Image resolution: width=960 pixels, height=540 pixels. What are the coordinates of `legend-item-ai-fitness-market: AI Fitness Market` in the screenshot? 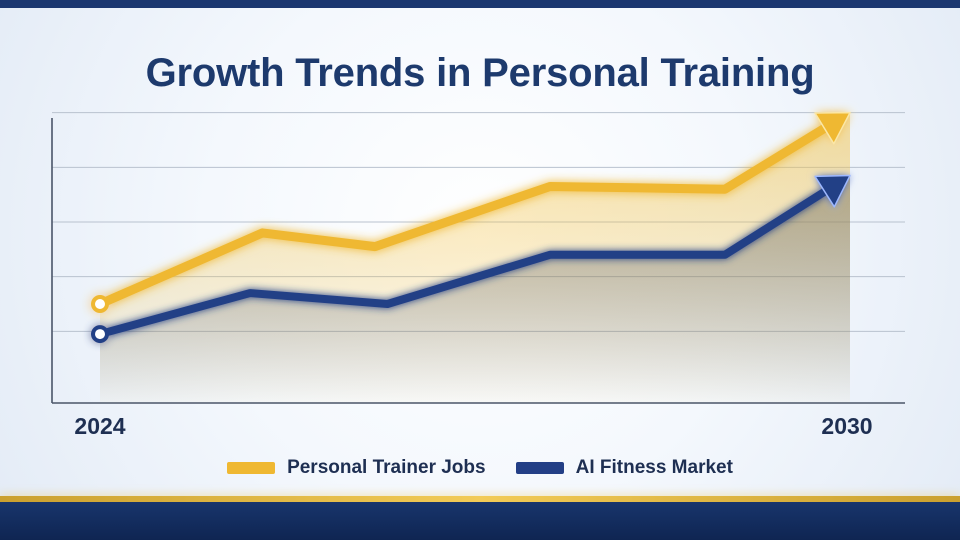 It's located at (624, 468).